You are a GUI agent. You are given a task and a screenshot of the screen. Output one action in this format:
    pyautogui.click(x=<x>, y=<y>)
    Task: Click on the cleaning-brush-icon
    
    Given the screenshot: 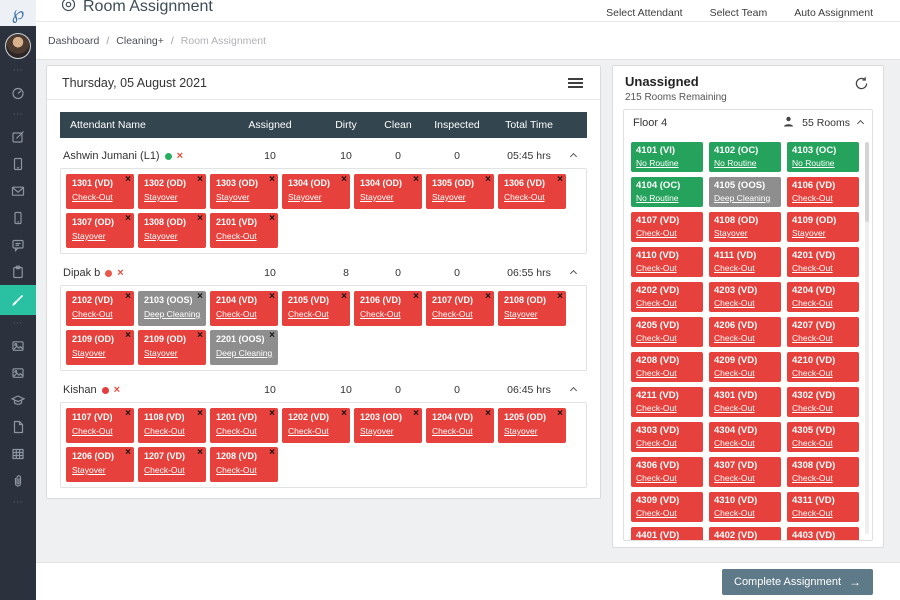 What is the action you would take?
    pyautogui.click(x=18, y=300)
    